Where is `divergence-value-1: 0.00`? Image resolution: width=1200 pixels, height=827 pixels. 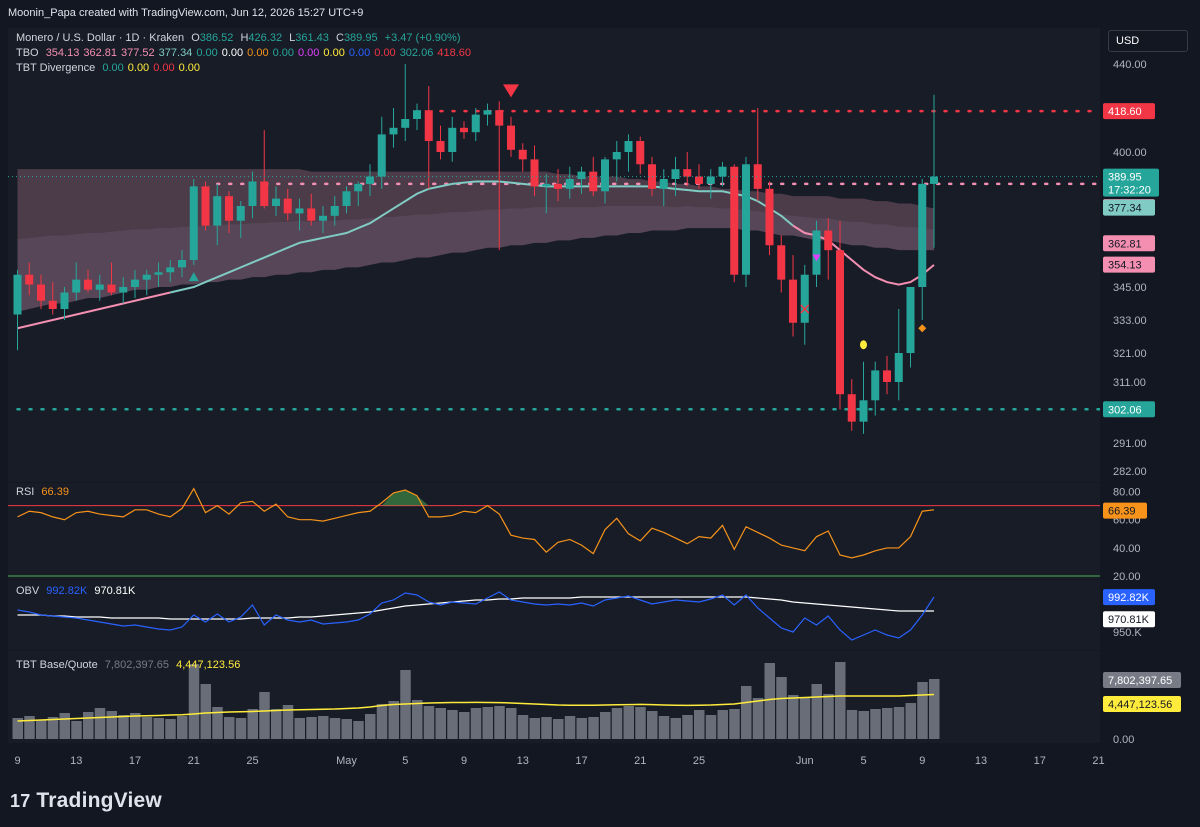
divergence-value-1: 0.00 is located at coordinates (138, 68).